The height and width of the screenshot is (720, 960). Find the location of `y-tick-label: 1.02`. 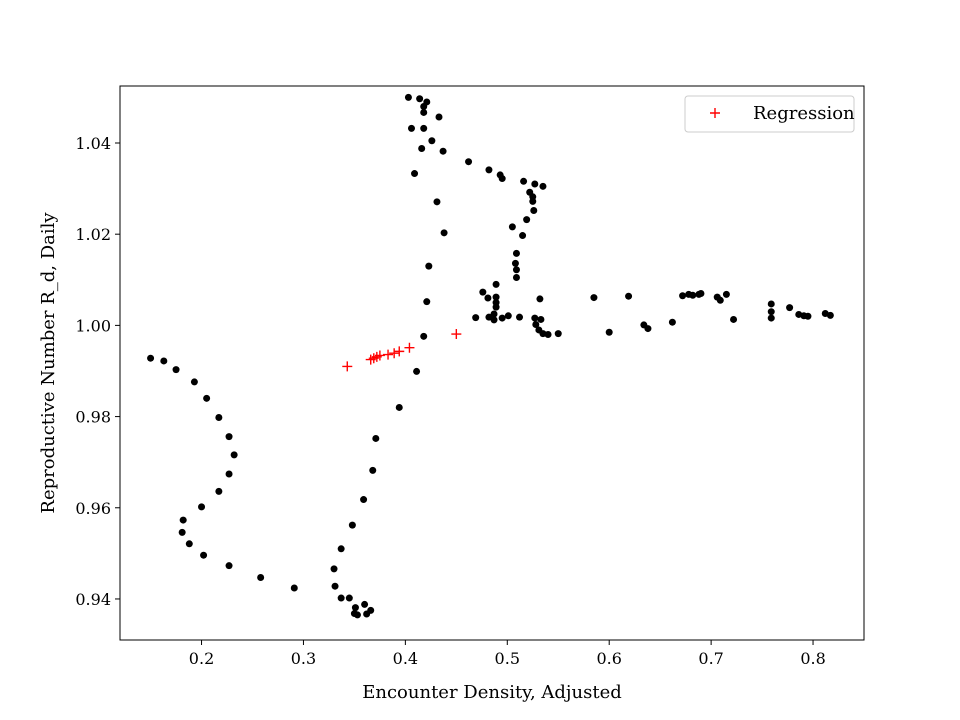

y-tick-label: 1.02 is located at coordinates (93, 234).